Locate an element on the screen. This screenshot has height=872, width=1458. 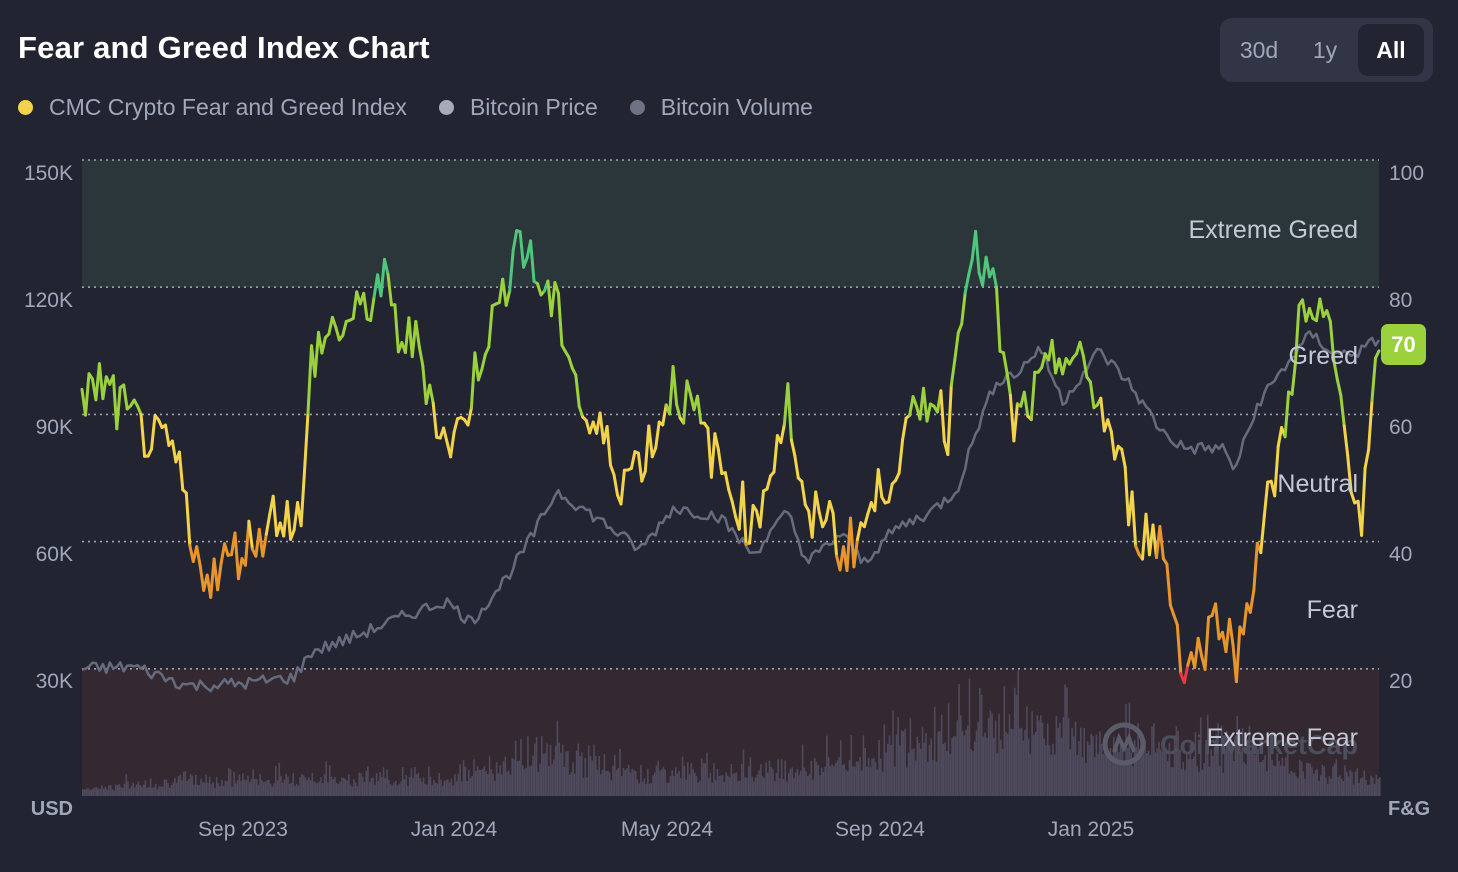
left-tick-150k: 150K is located at coordinates (48, 173).